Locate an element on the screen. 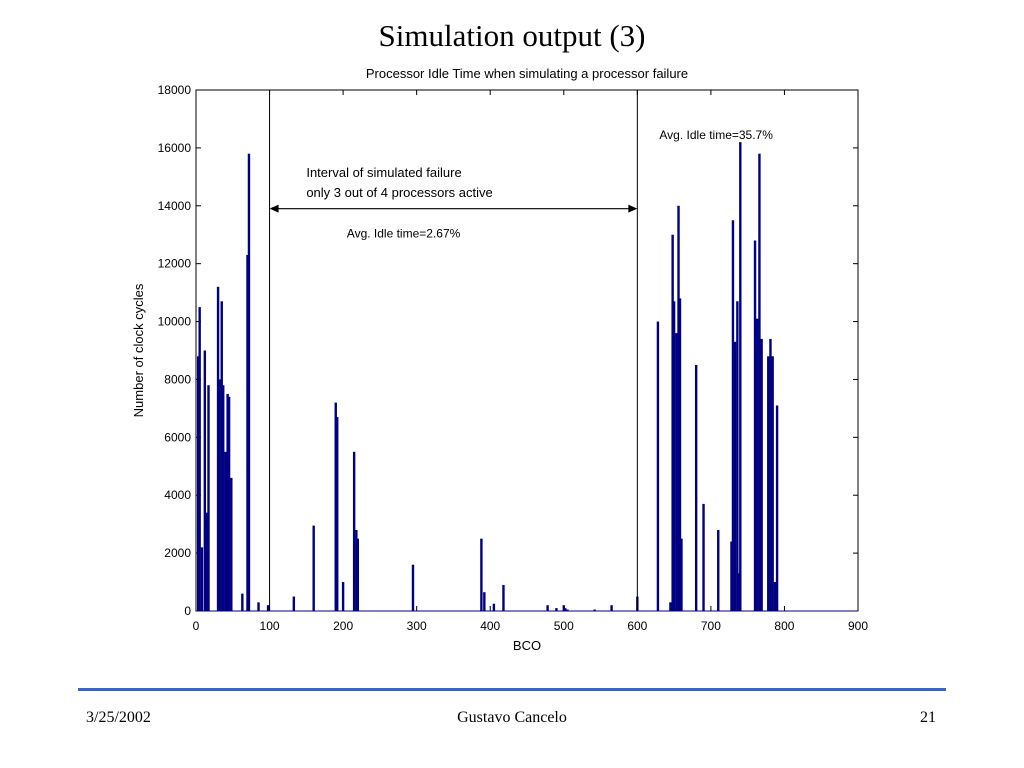 The width and height of the screenshot is (1024, 768). y-tick-label: 0 is located at coordinates (187, 611).